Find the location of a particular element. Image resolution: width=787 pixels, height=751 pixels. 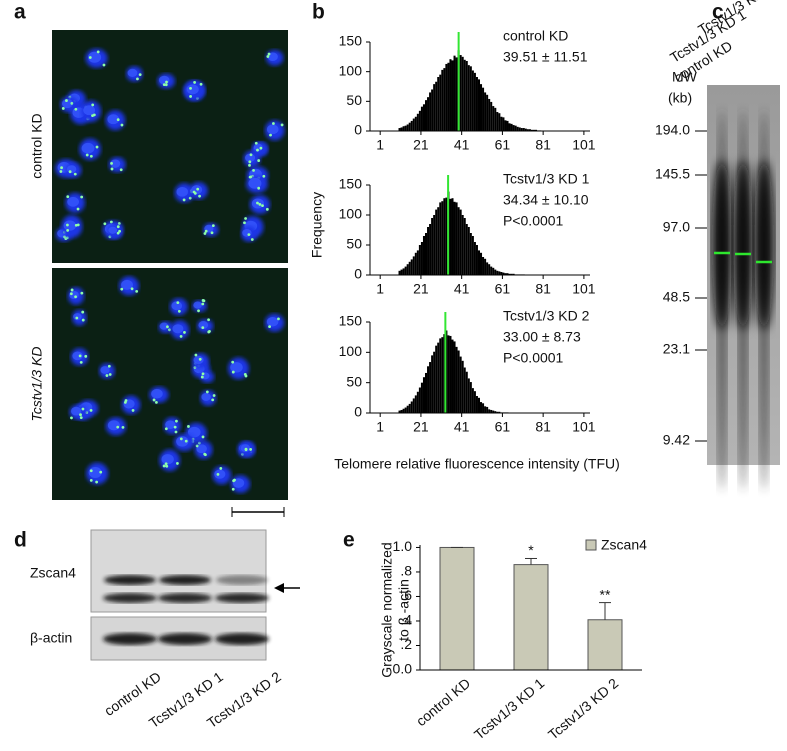

band is located at coordinates (242, 598).